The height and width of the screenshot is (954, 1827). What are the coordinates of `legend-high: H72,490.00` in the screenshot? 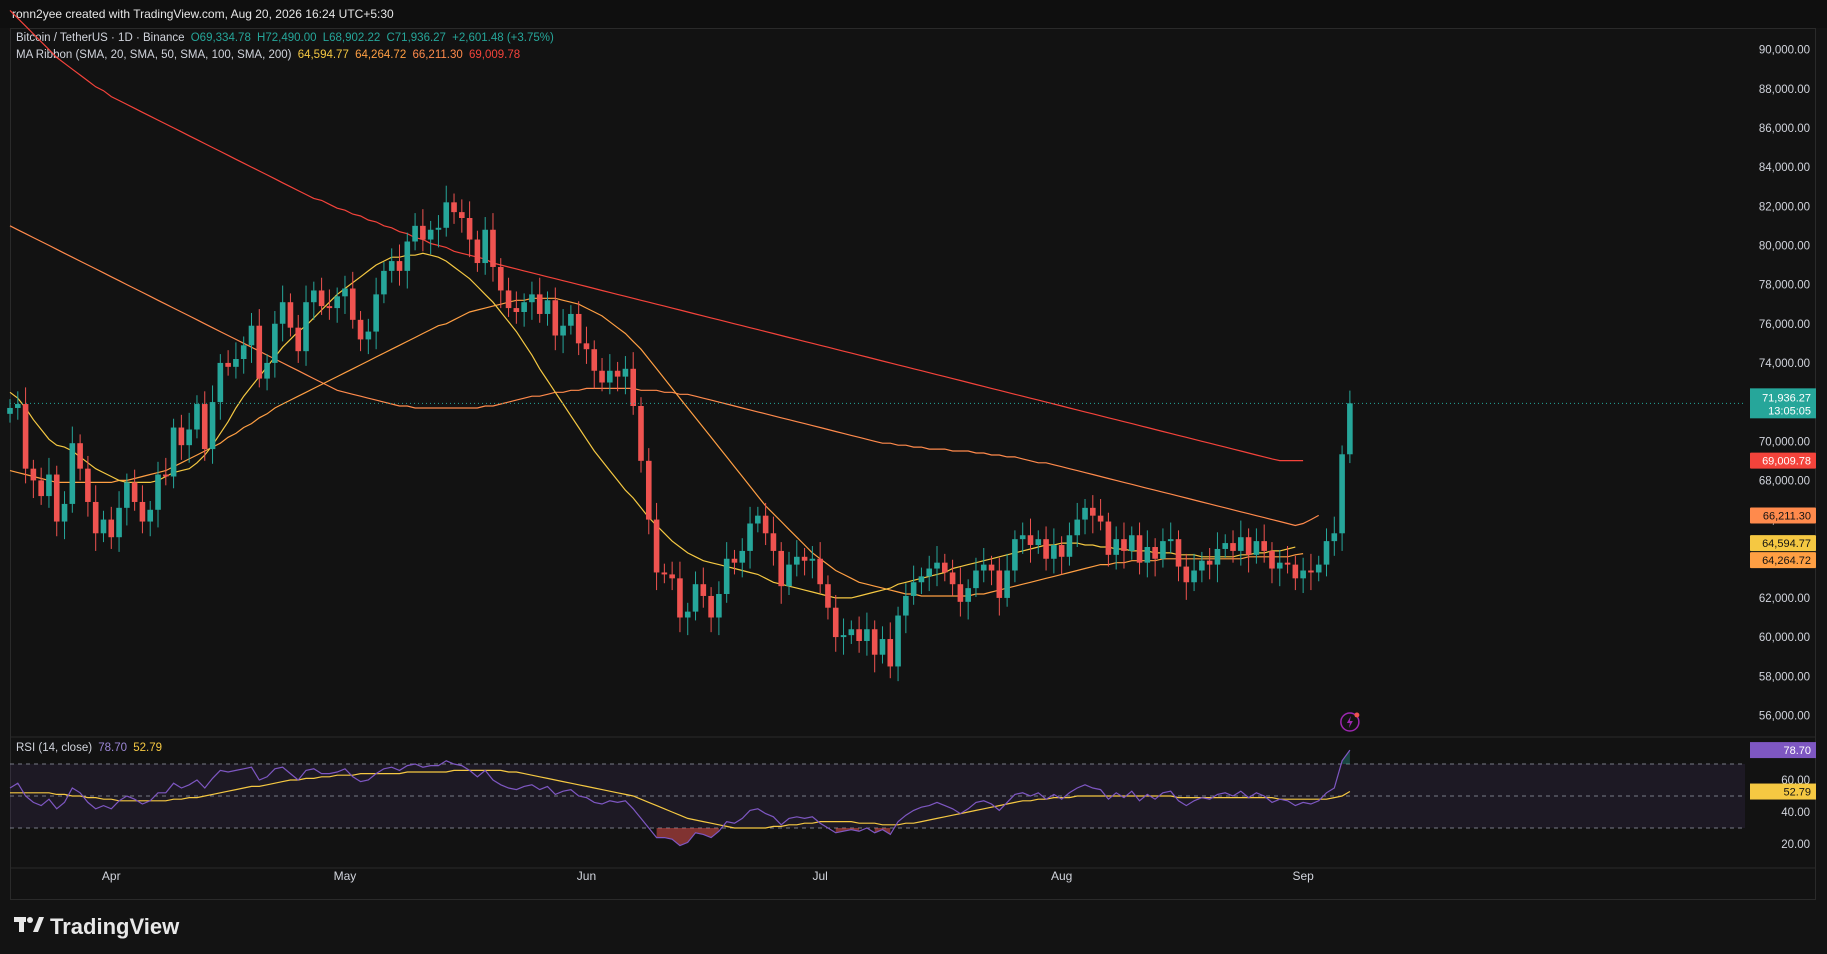 It's located at (287, 38).